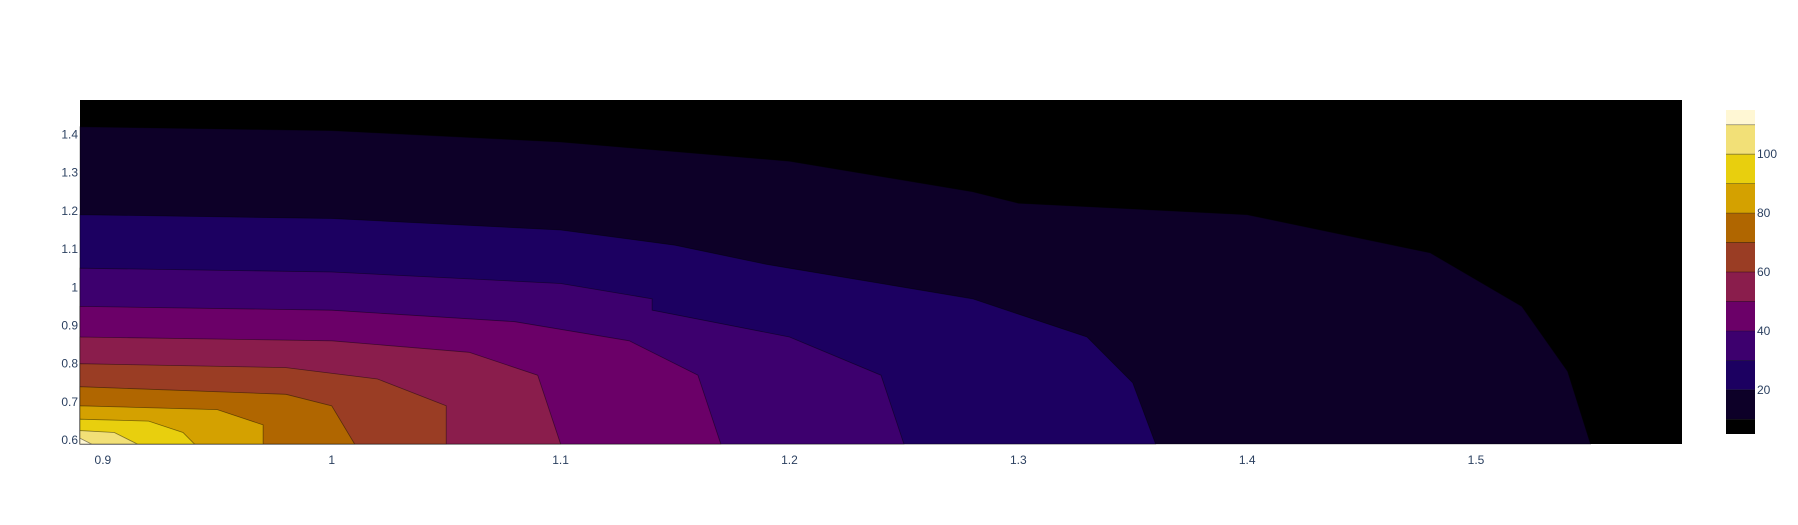 This screenshot has height=525, width=1798. I want to click on y-tick-label: 0.9, so click(69, 326).